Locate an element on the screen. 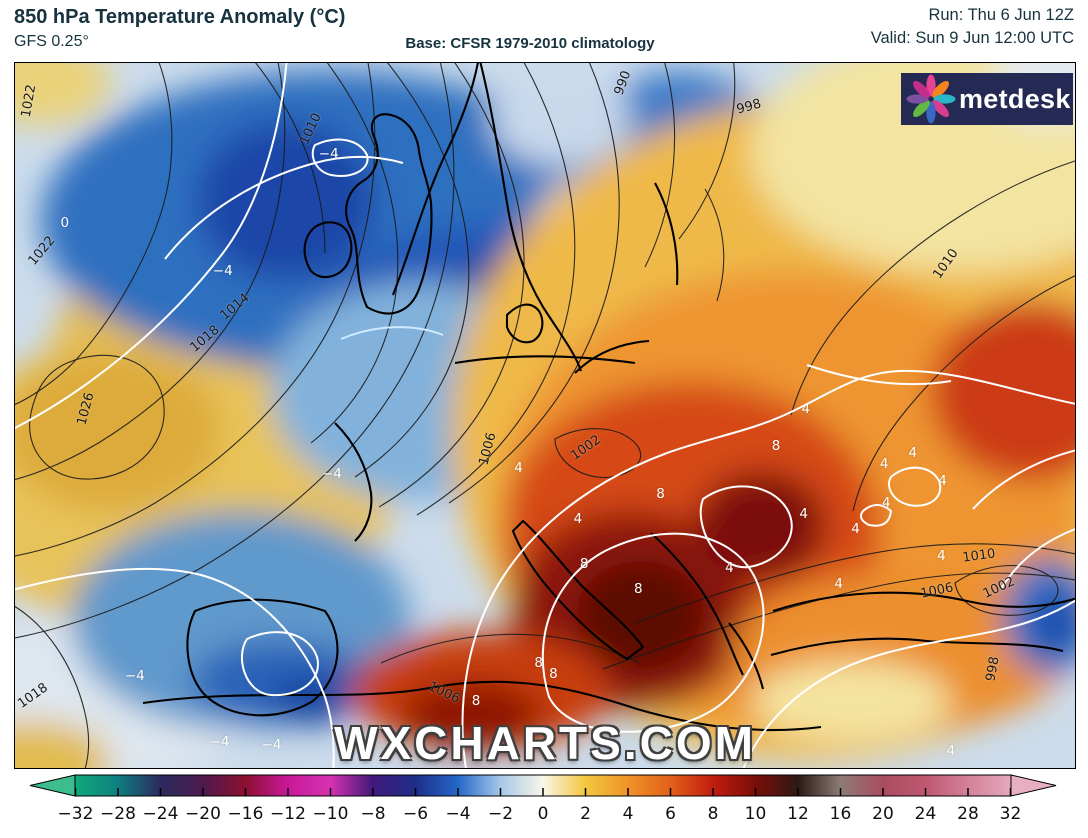  colorbar-tick-label: −2 is located at coordinates (500, 814).